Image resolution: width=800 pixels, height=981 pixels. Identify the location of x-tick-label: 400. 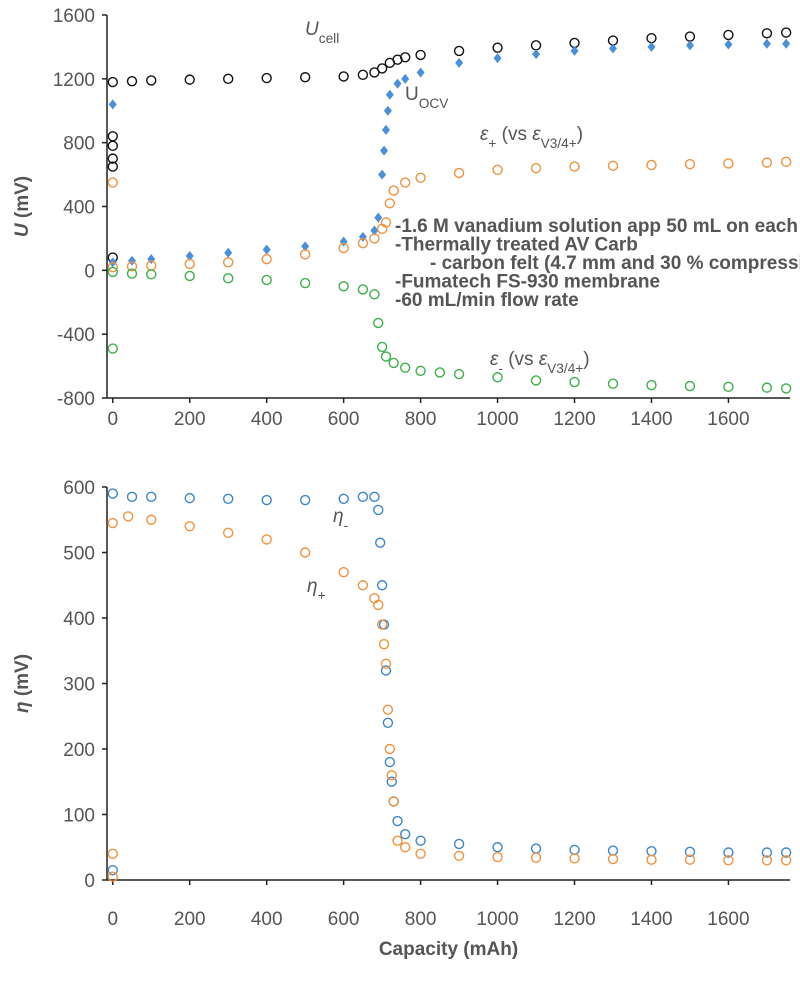
(267, 919).